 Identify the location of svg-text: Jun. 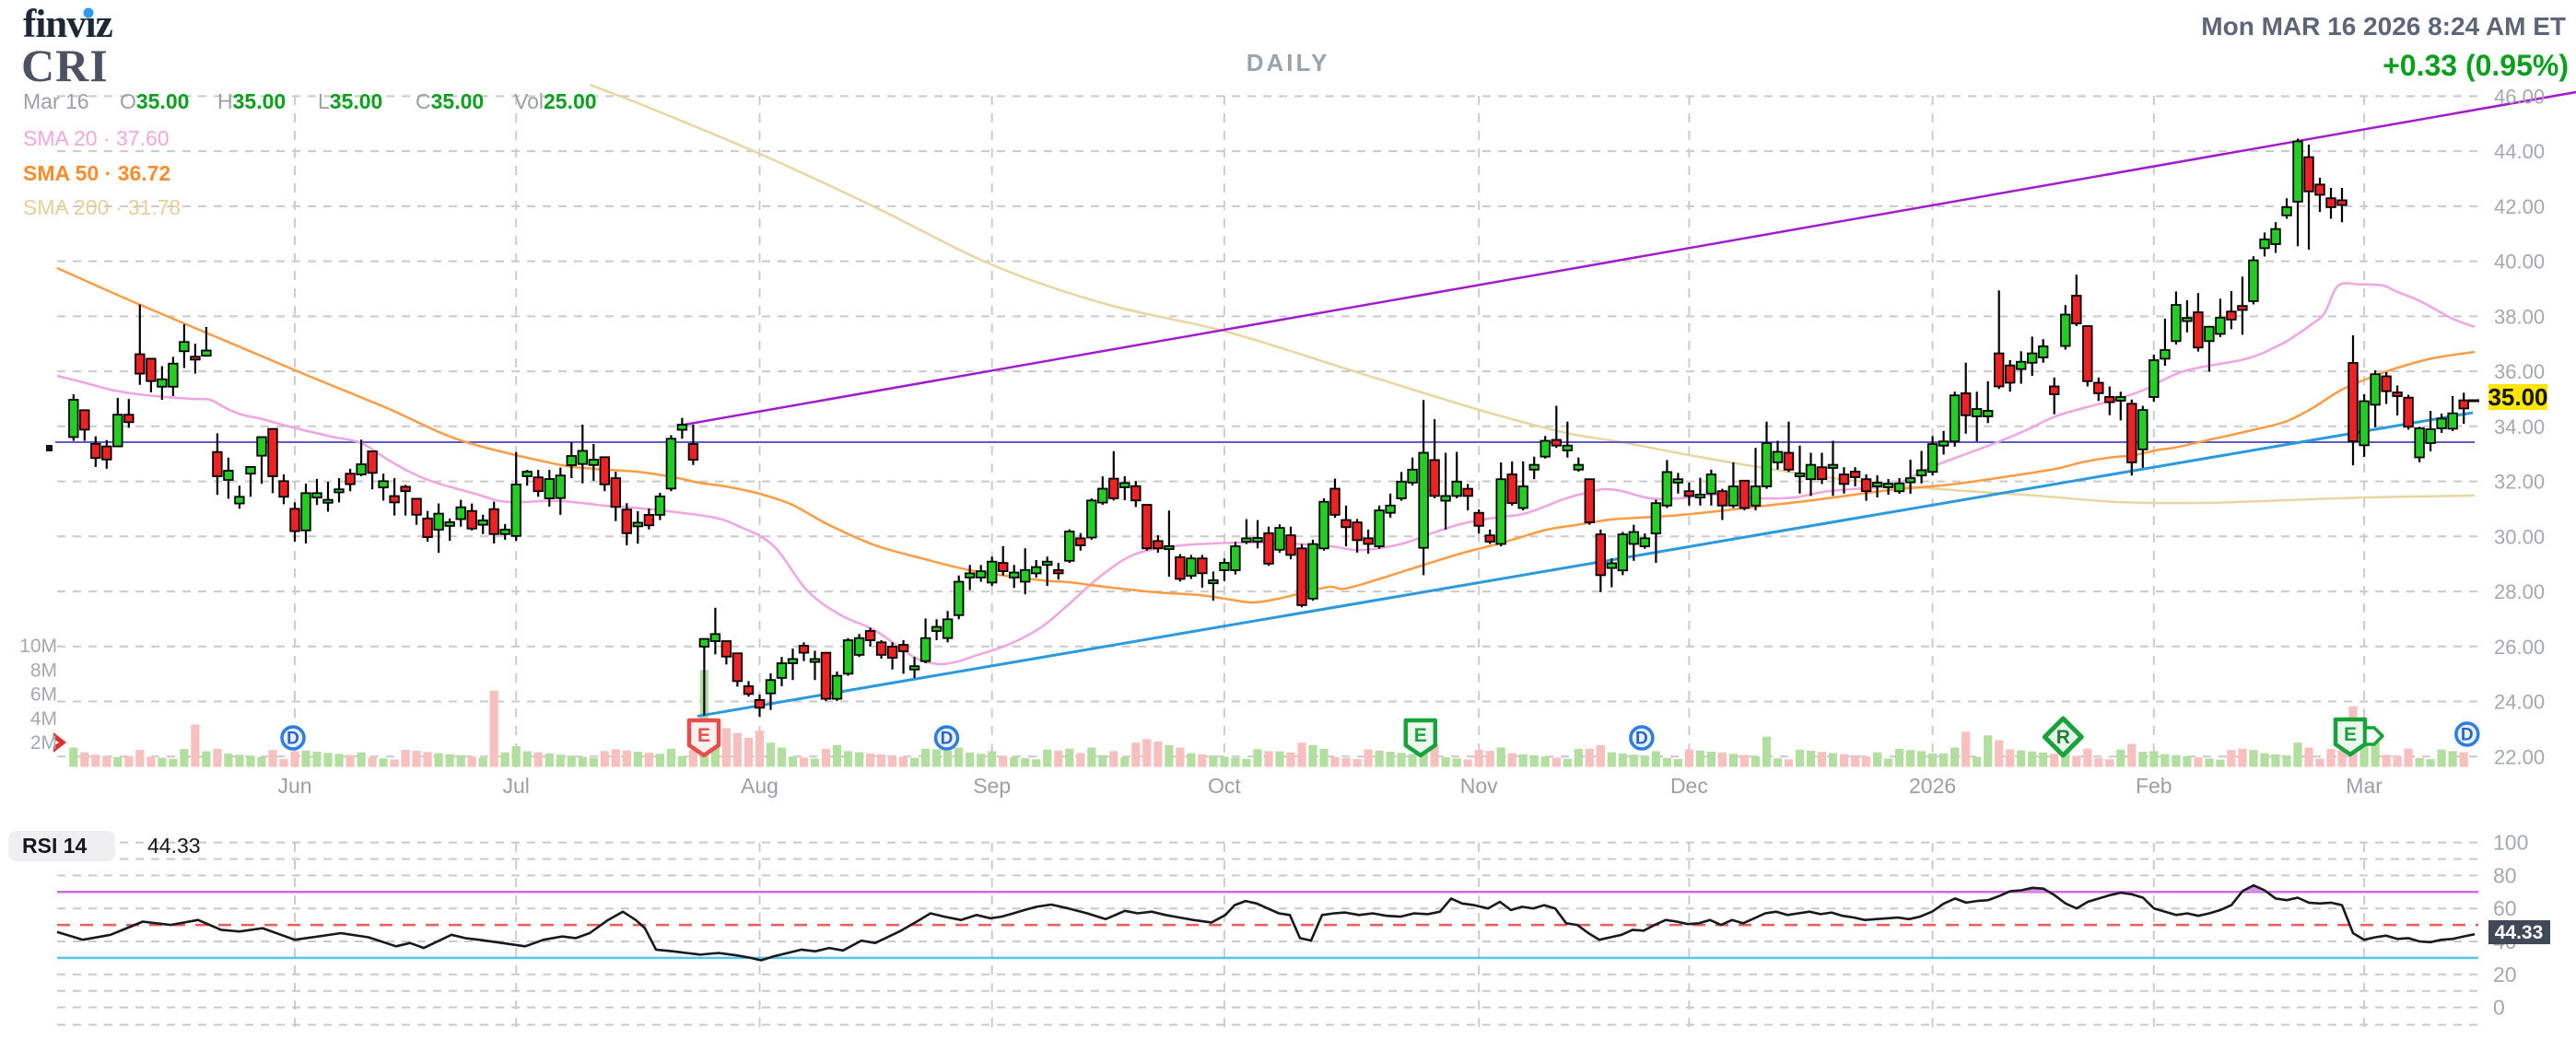
(294, 786).